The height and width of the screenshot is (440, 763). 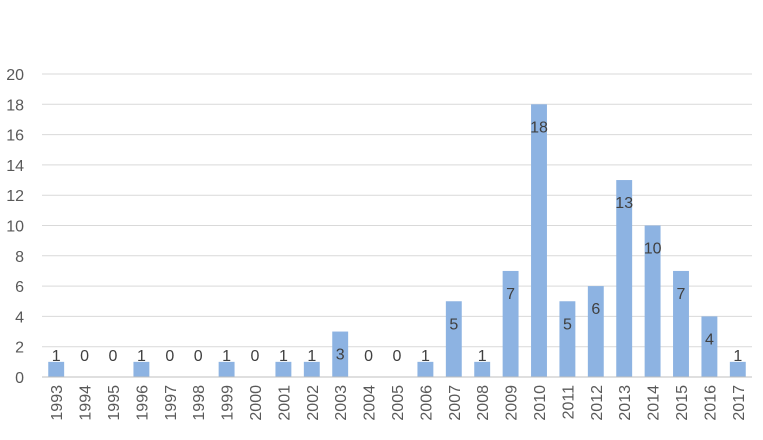 What do you see at coordinates (540, 403) in the screenshot?
I see `x-tick-label-2010: 2010` at bounding box center [540, 403].